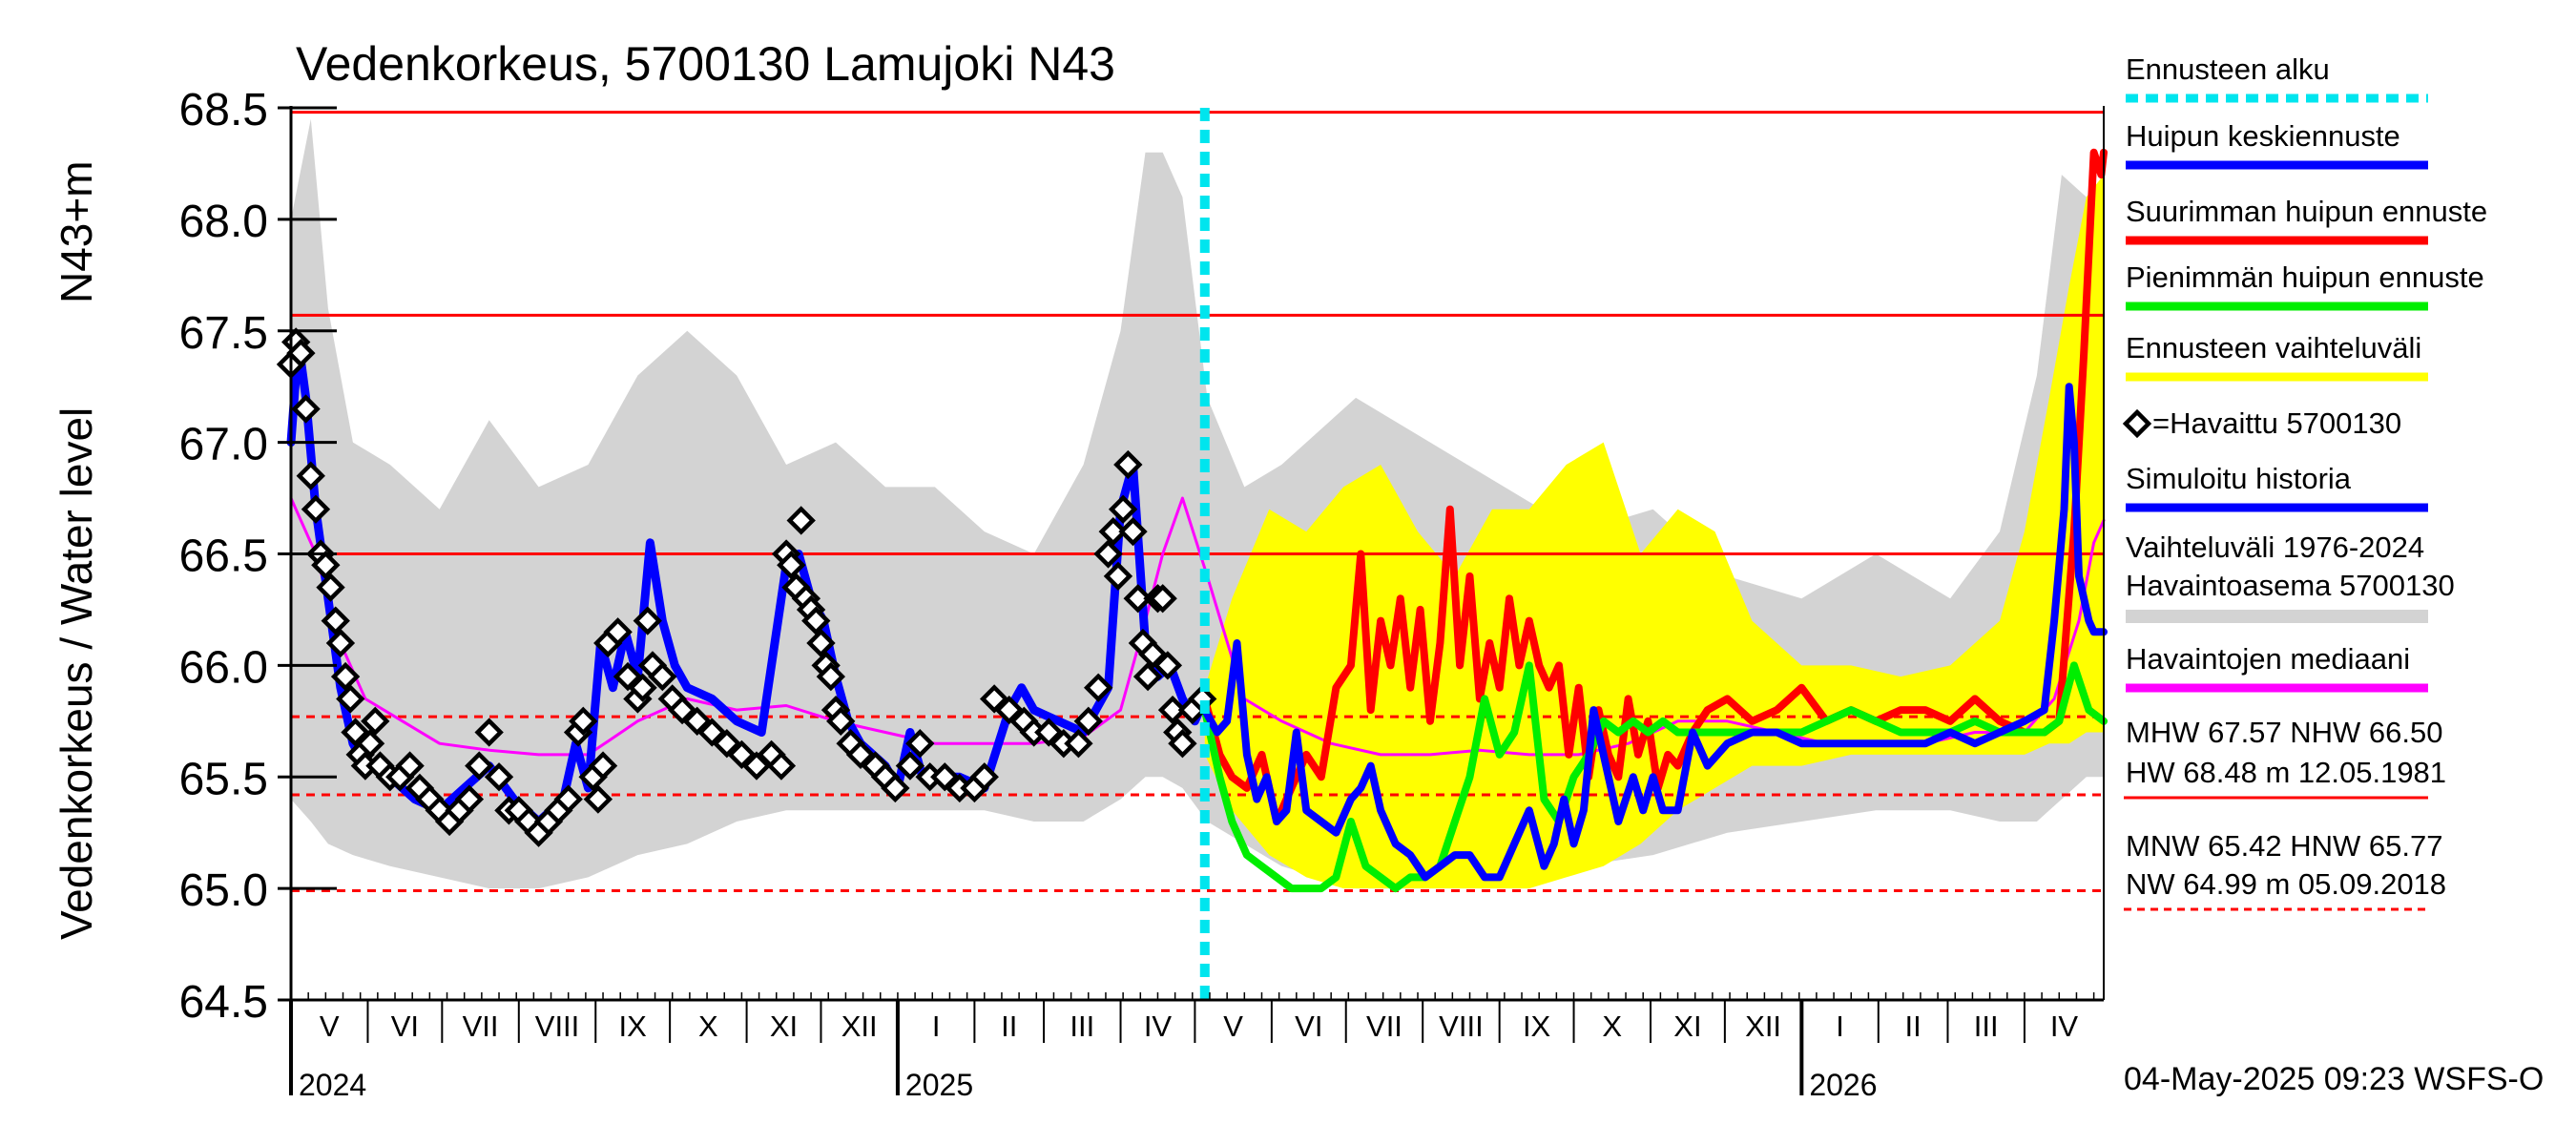  Describe the element at coordinates (1308, 1026) in the screenshot. I see `month-label: VI` at that location.